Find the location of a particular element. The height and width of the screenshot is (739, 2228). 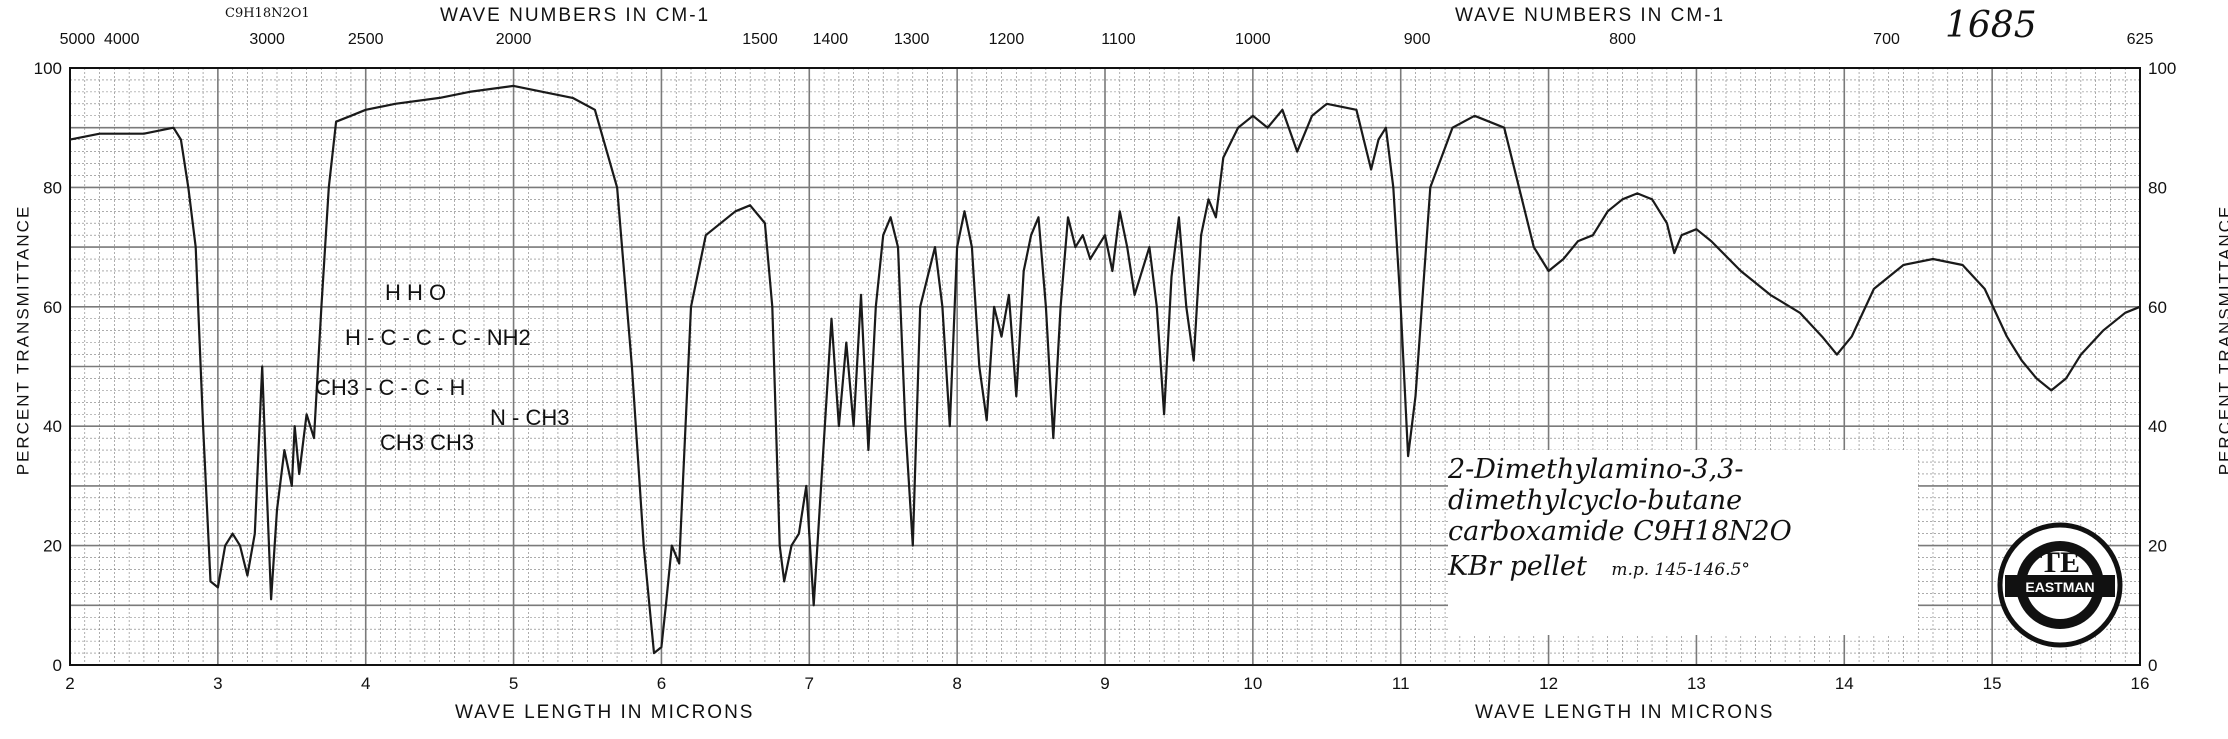

x-tick-label: 15 is located at coordinates (1992, 683).